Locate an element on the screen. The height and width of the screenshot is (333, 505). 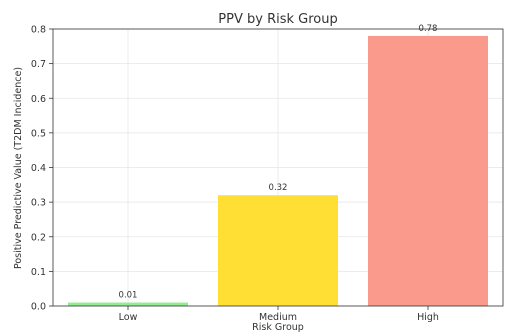
y-tick-label: 0.1 is located at coordinates (38, 272).